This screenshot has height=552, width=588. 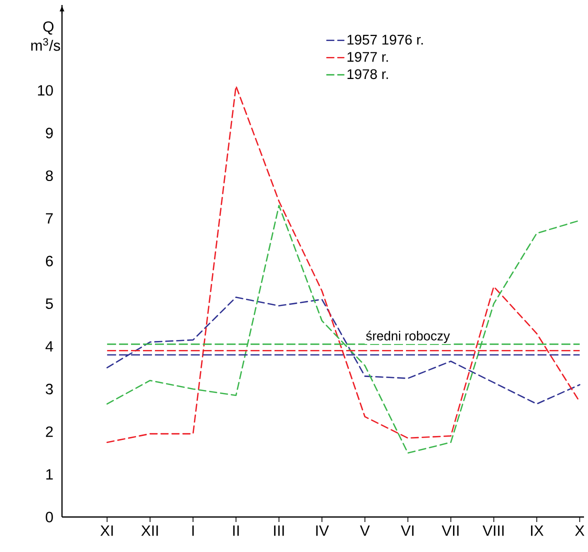 What do you see at coordinates (368, 74) in the screenshot?
I see `legend-label: 1978 r.` at bounding box center [368, 74].